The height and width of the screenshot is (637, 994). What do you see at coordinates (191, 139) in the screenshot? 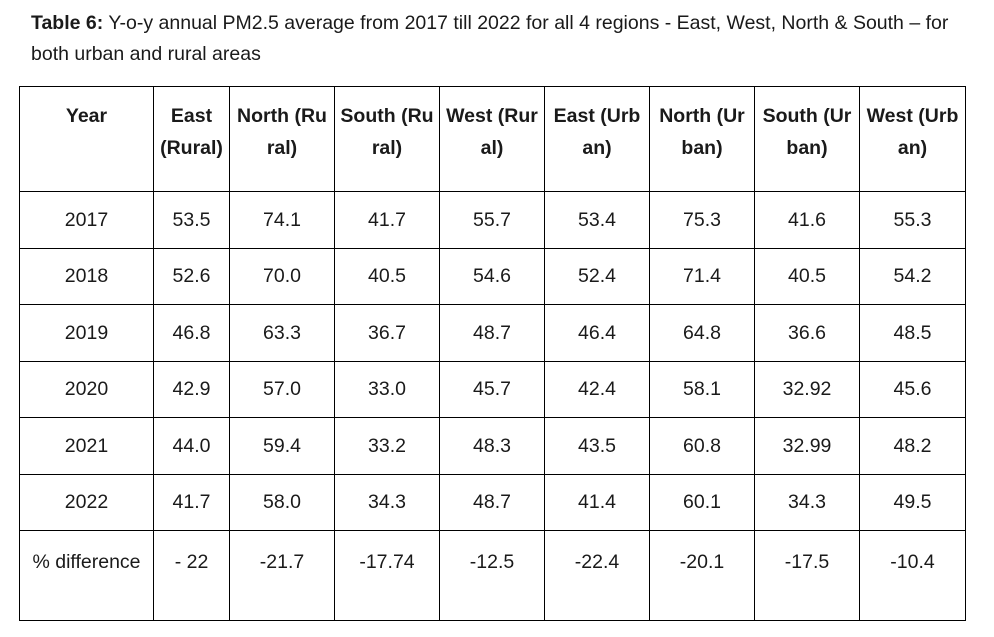
I see `column-header-east-rural: East (Rural)` at bounding box center [191, 139].